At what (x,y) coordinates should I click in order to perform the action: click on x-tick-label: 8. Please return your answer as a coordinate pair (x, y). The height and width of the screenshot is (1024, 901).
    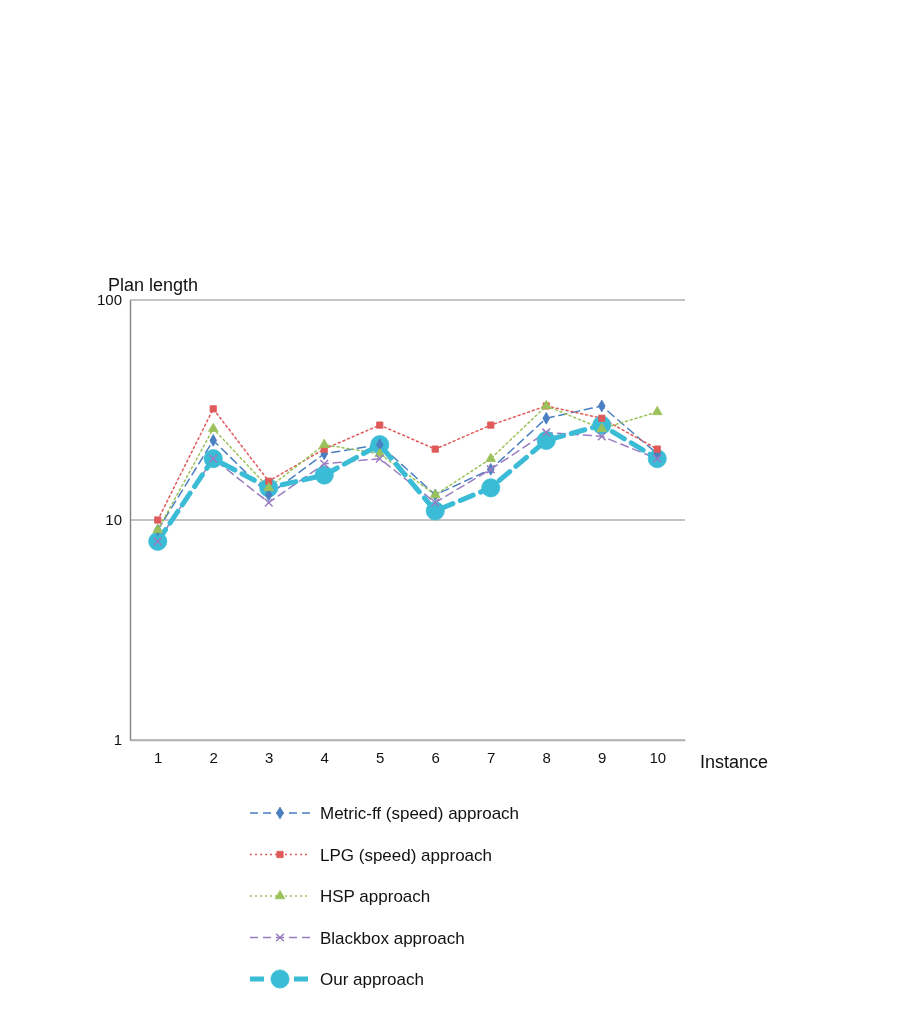
    Looking at the image, I should click on (546, 757).